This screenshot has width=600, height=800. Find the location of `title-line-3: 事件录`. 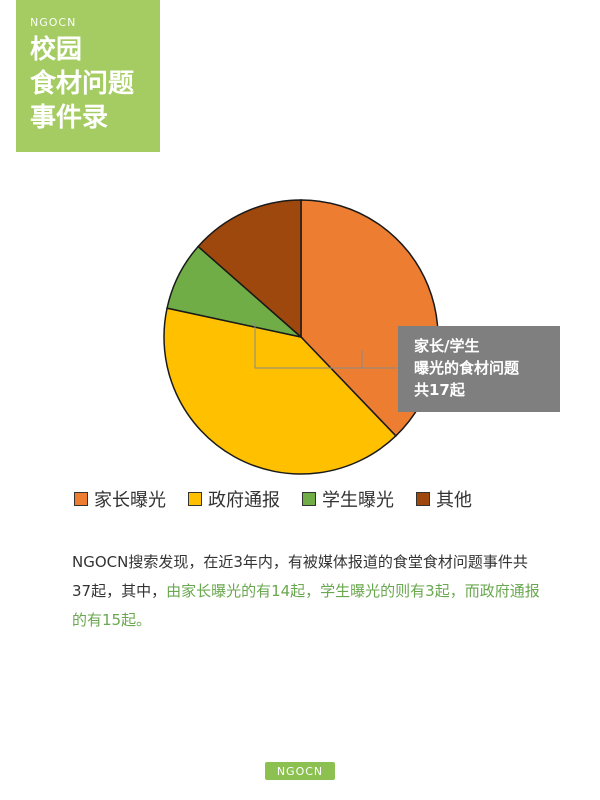

title-line-3: 事件录 is located at coordinates (69, 118).